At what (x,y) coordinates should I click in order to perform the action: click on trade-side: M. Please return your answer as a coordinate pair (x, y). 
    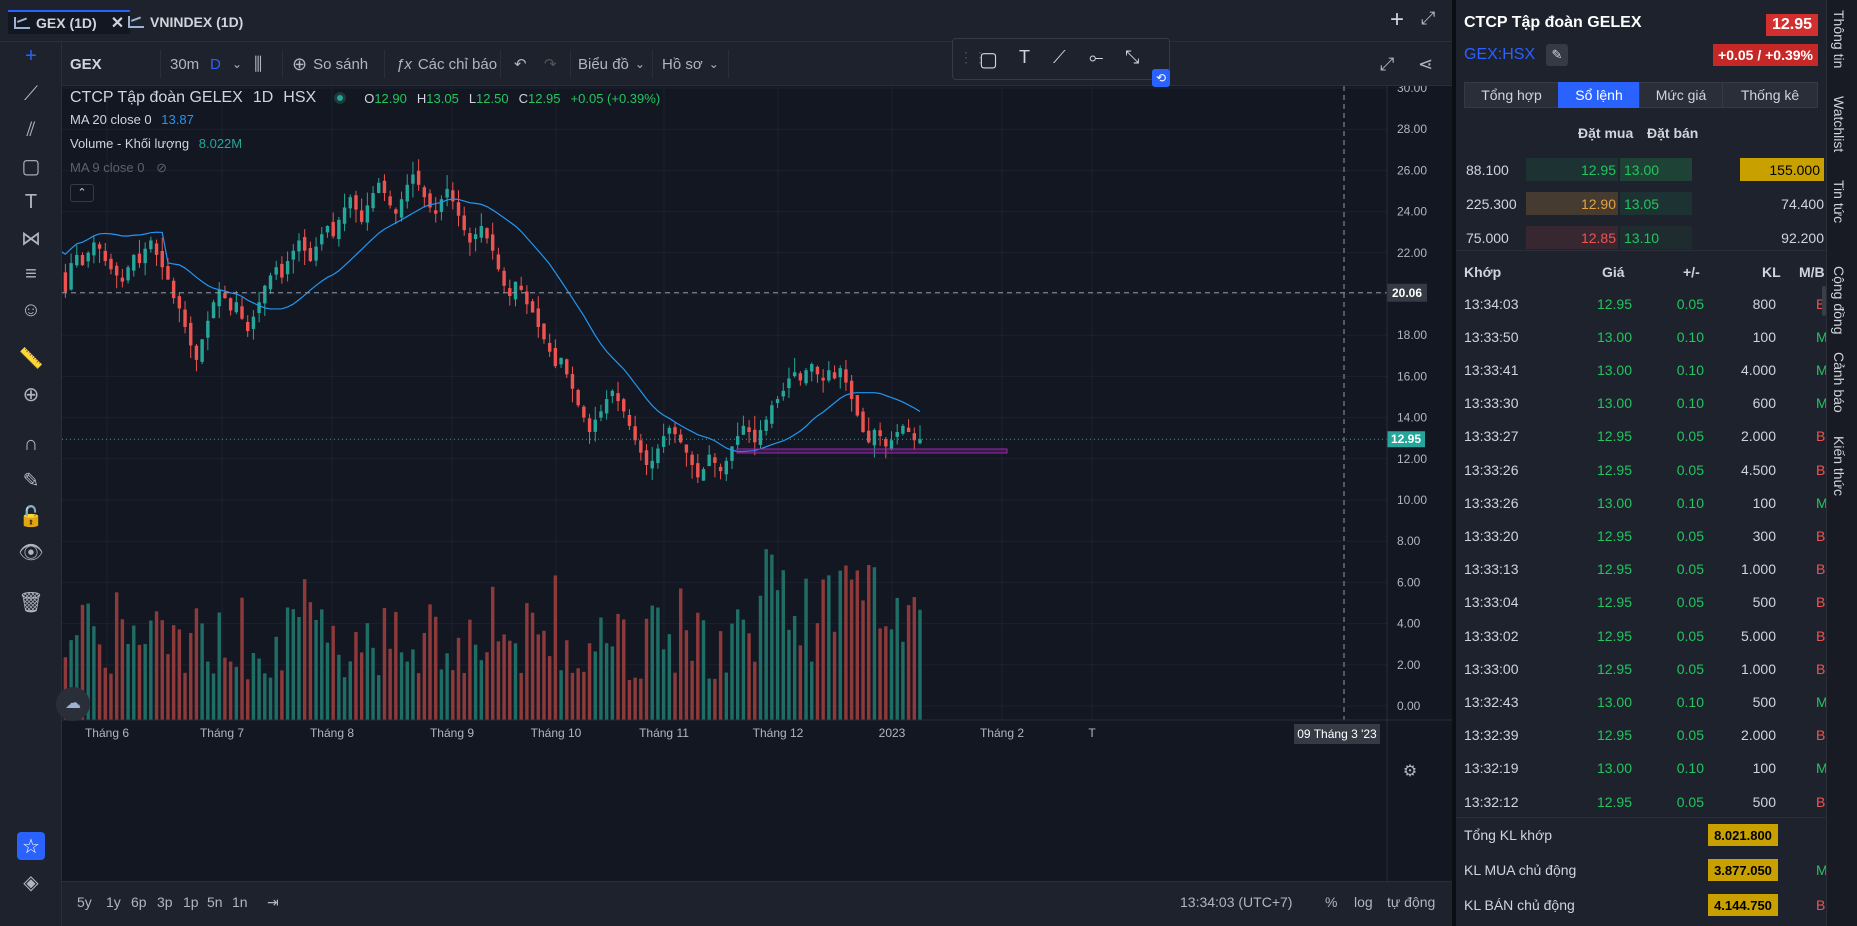
    Looking at the image, I should click on (1822, 701).